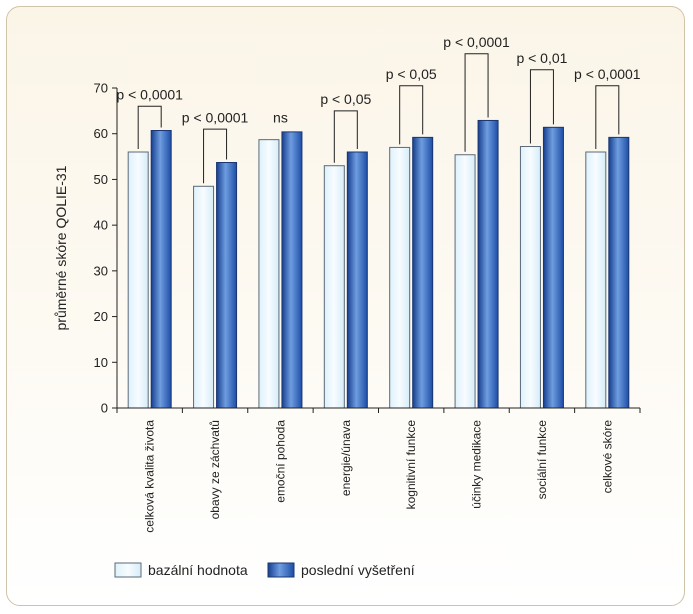 This screenshot has width=693, height=614. I want to click on p-value-label: p < 0,01, so click(541, 58).